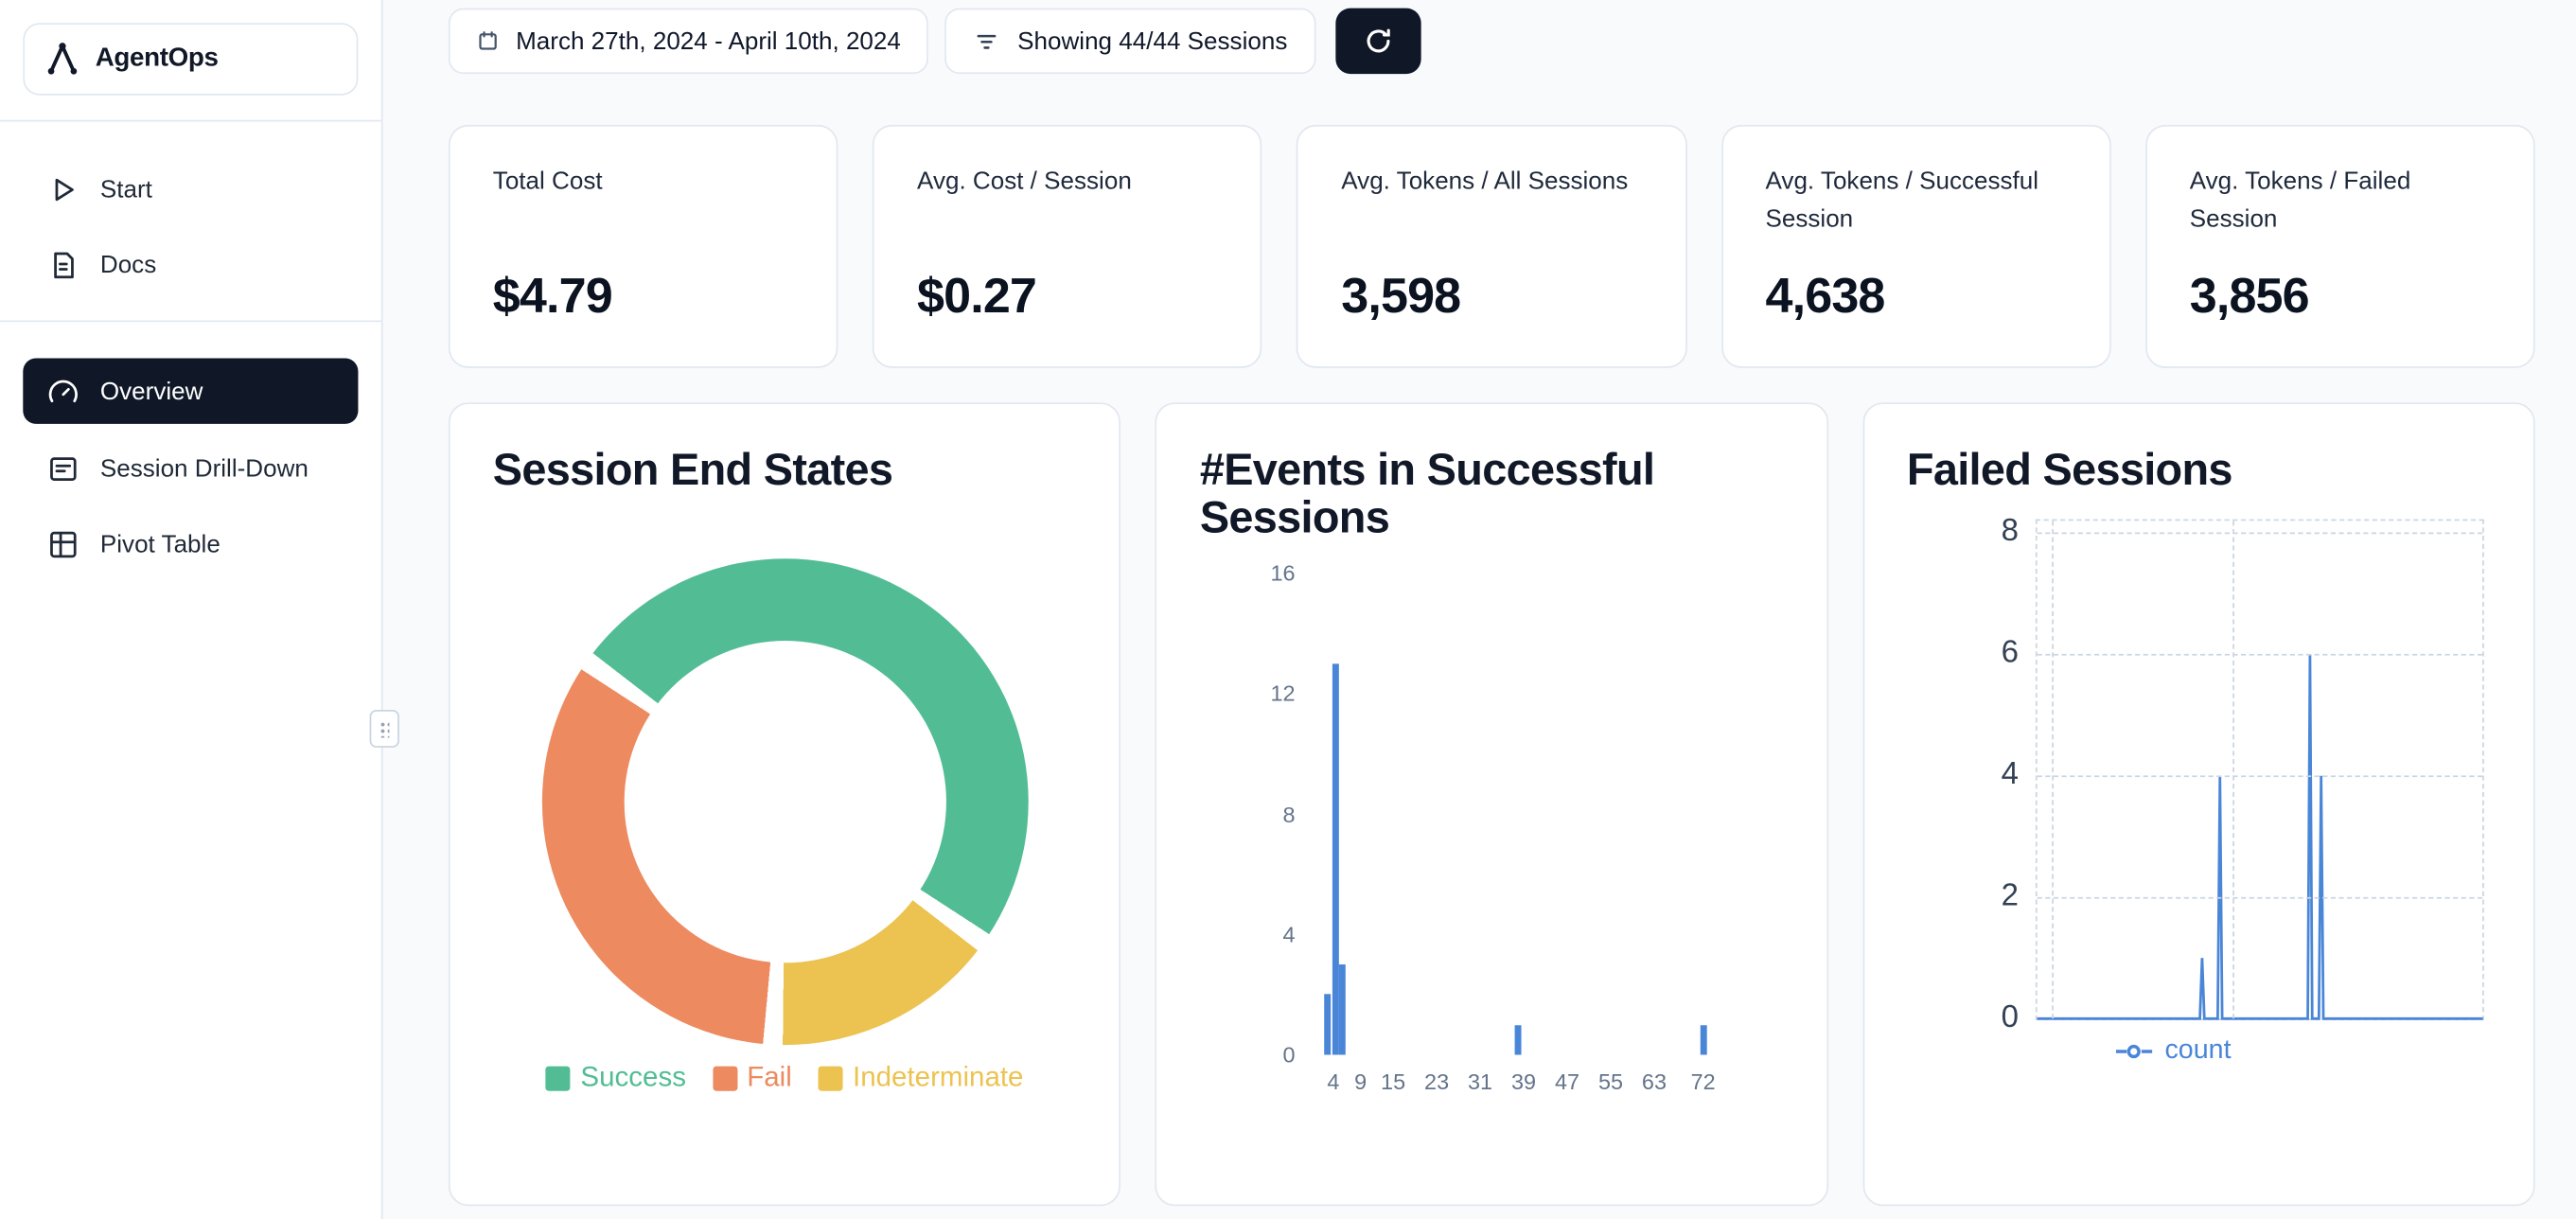 Image resolution: width=2576 pixels, height=1219 pixels. I want to click on x-axis-tick-label: 72, so click(1703, 1082).